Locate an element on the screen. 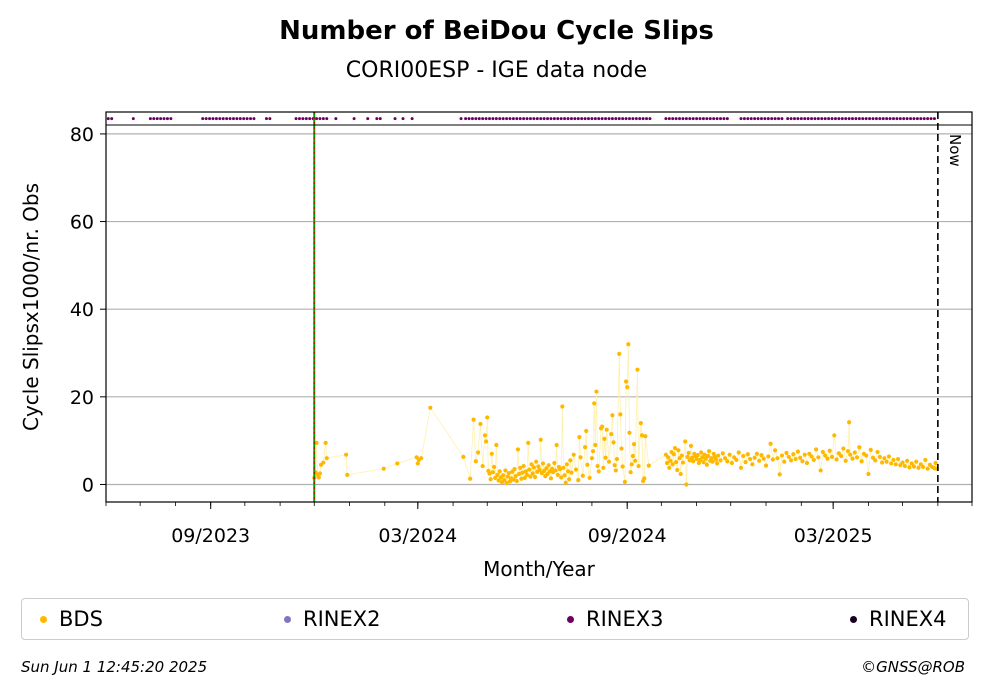 The height and width of the screenshot is (699, 993). legend-marker-rinex2 is located at coordinates (287, 619).